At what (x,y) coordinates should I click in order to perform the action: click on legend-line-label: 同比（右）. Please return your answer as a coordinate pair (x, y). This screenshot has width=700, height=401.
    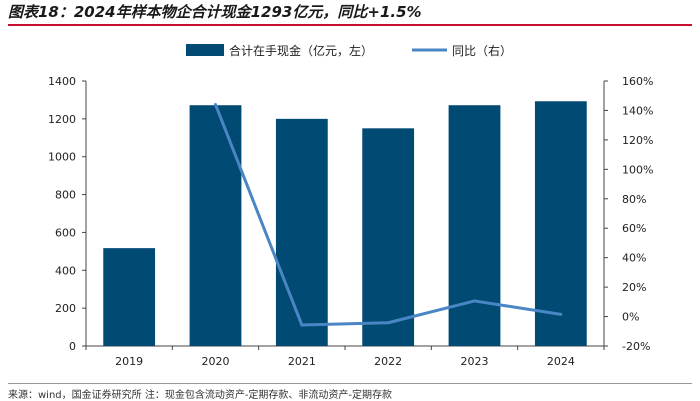
    Looking at the image, I should click on (482, 50).